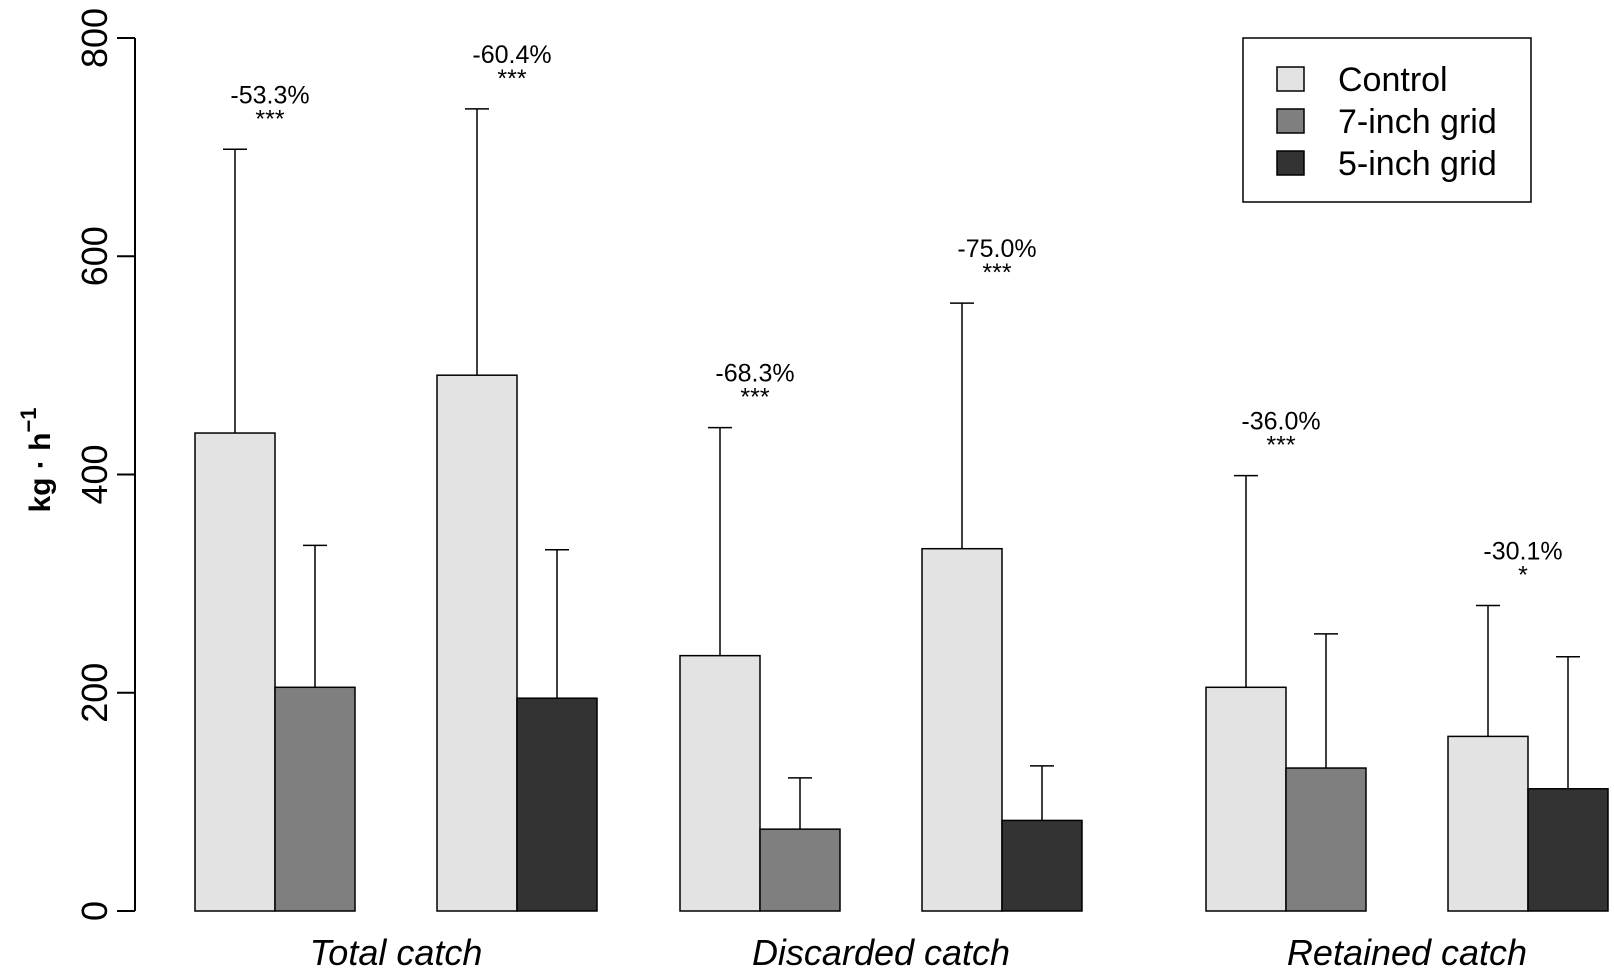  What do you see at coordinates (28, 419) in the screenshot?
I see `y-axis-label-sup: −1` at bounding box center [28, 419].